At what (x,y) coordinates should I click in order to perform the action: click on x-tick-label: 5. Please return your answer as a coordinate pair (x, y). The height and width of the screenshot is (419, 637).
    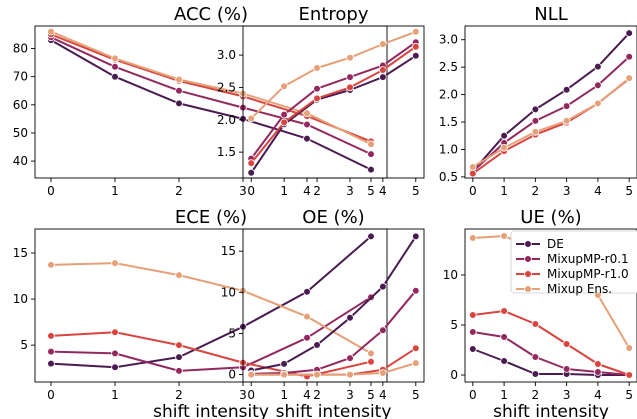
    Looking at the image, I should click on (629, 395).